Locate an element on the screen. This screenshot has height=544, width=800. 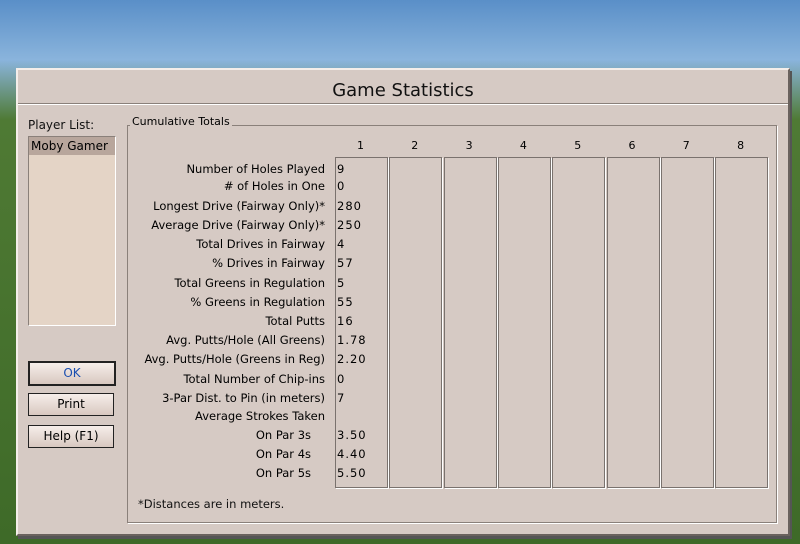
footnote: *Distances are in meters. is located at coordinates (211, 504).